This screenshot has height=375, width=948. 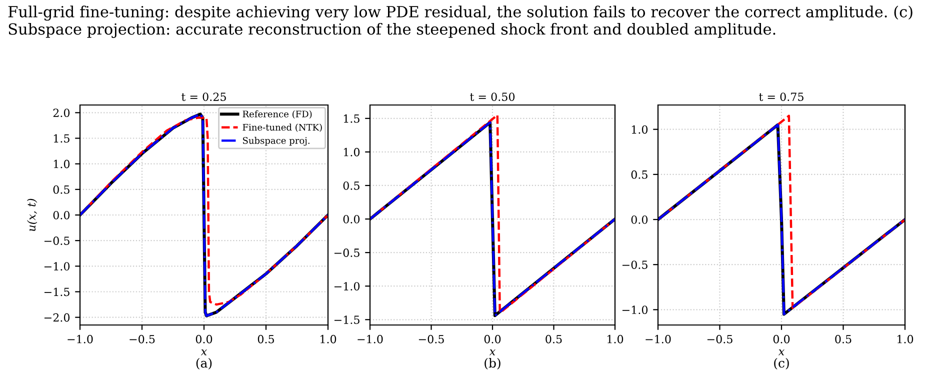 I want to click on y-tick-label: −2.0, so click(x=57, y=317).